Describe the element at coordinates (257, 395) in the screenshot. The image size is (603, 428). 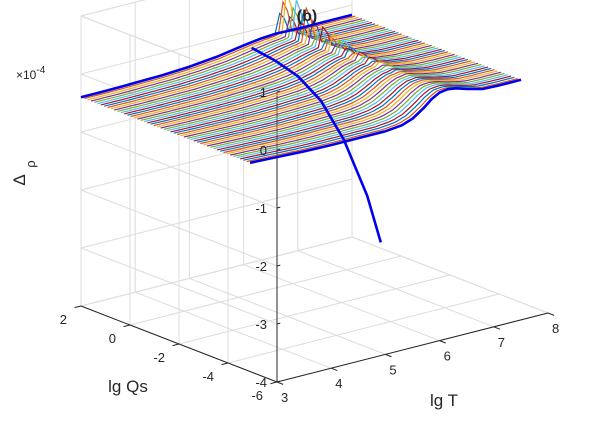
I see `y-tick-label: -6` at that location.